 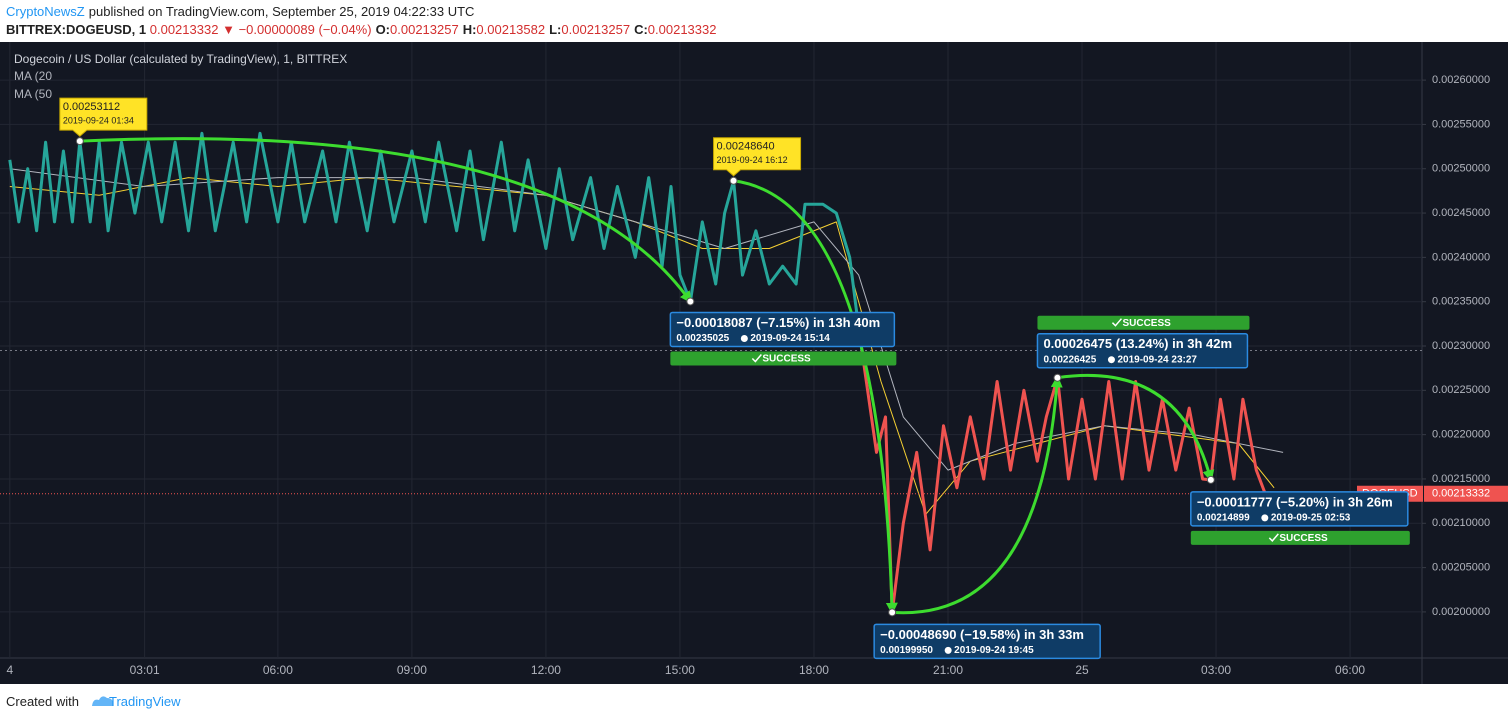 I want to click on measure-text: −0.00018087 (−7.15%) in 13h 40m, so click(x=778, y=322).